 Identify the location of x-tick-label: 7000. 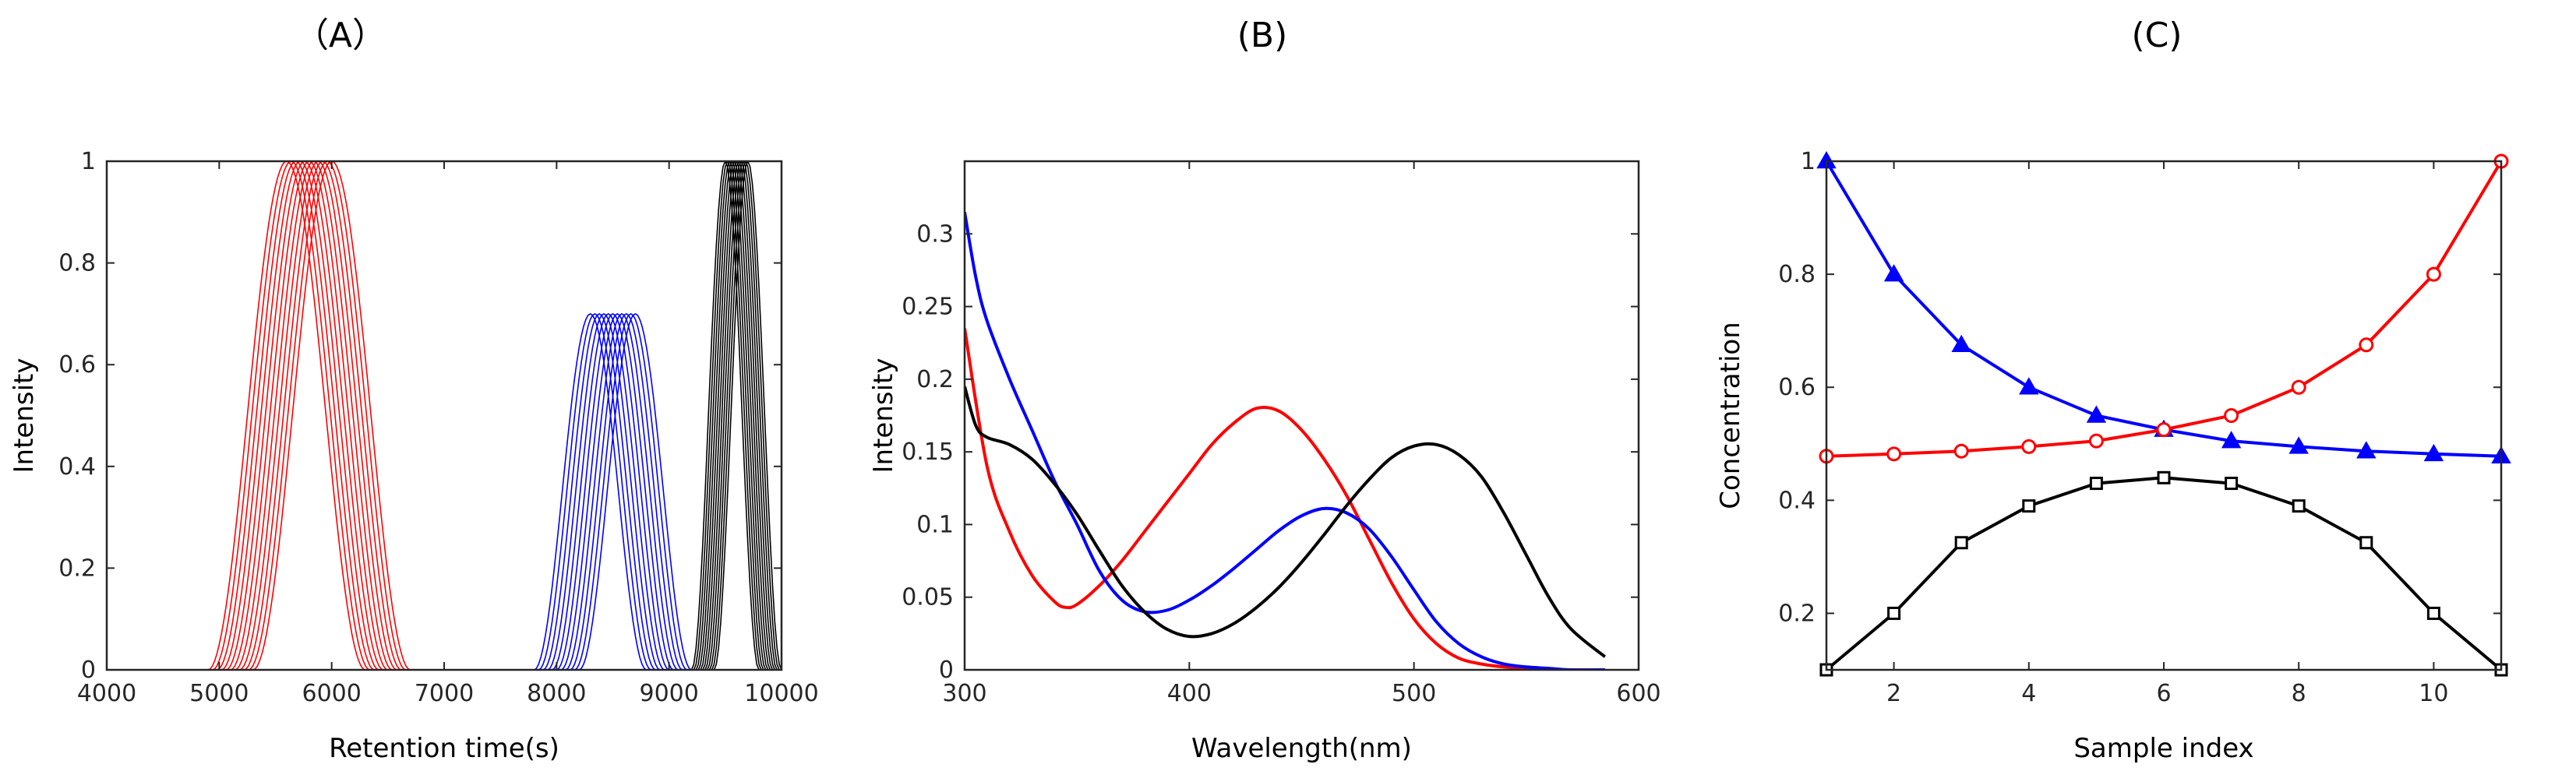
(444, 693).